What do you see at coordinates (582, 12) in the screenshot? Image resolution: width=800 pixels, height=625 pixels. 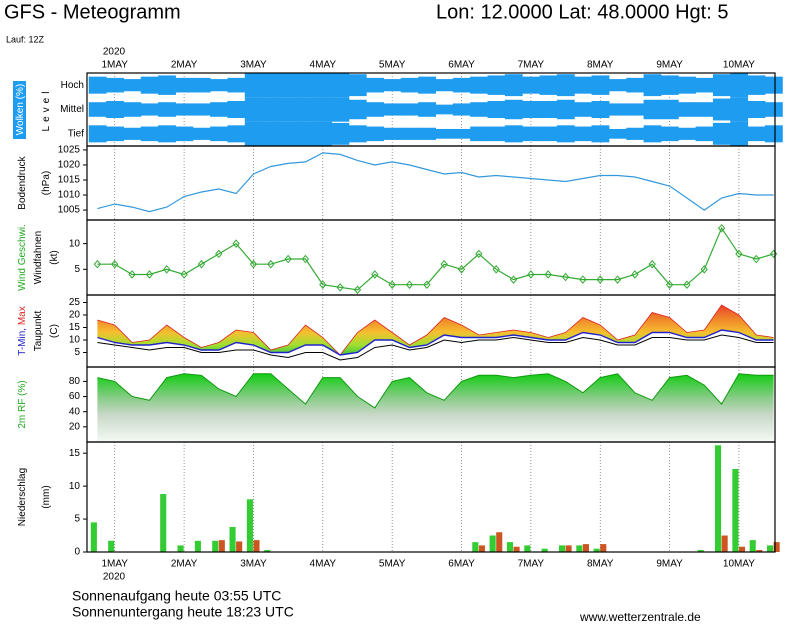 I see `location: Lon: 12.0000 Lat: 48.0000 Hgt: 5` at bounding box center [582, 12].